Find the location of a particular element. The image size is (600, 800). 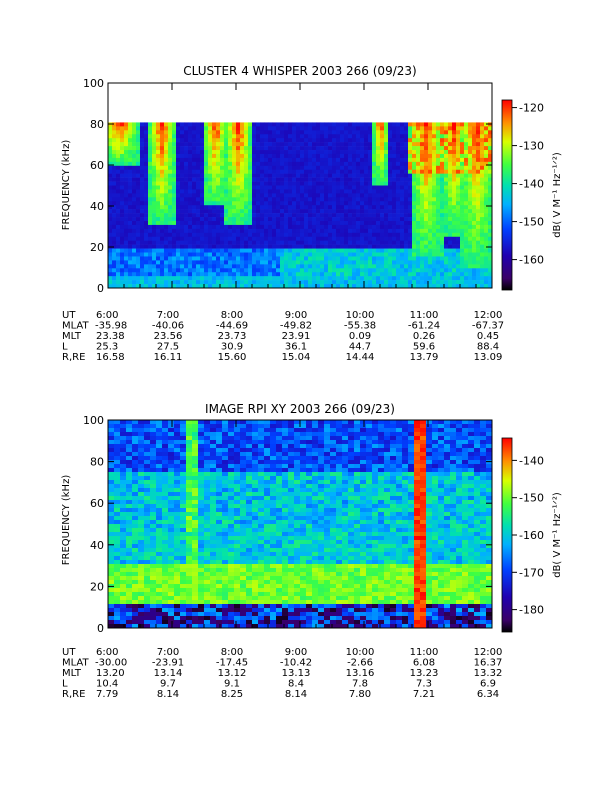

panel-1-colorbar-label: dB( V M⁻¹ Hz⁻¹ᐟ²) is located at coordinates (557, 195).